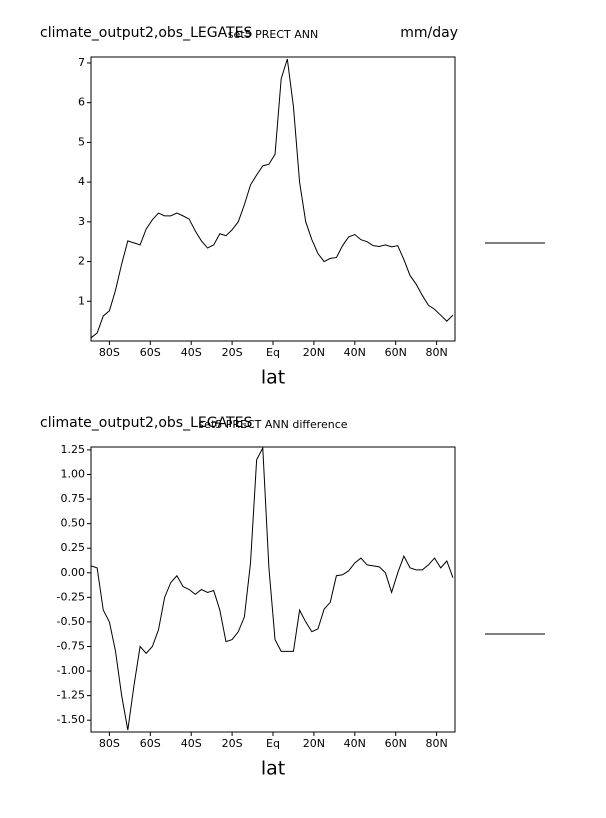  I want to click on y-tick-label: -0.50, so click(71, 621).